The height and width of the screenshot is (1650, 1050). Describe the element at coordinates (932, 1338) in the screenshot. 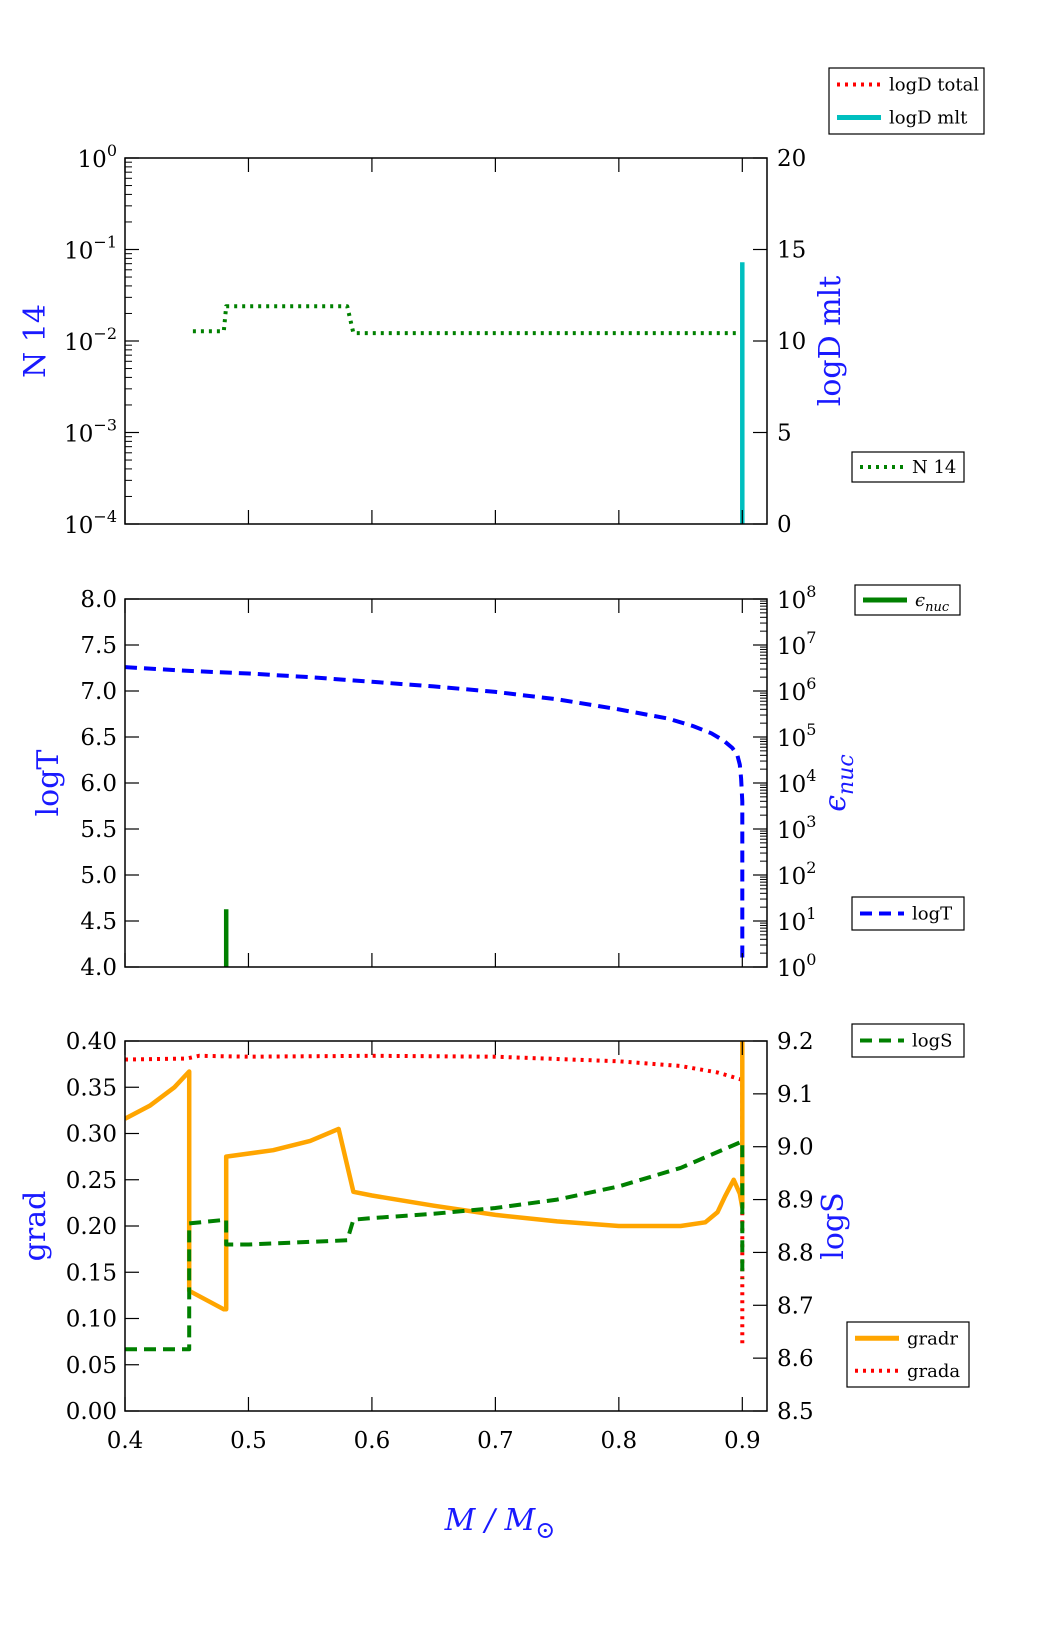

I see `legend-label: gradr` at that location.